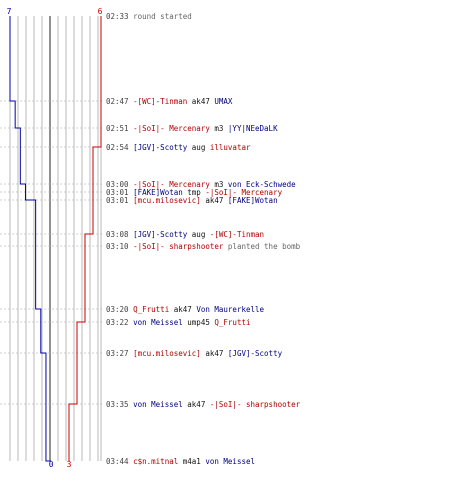  What do you see at coordinates (120, 234) in the screenshot?
I see `event-time: 03:08` at bounding box center [120, 234].